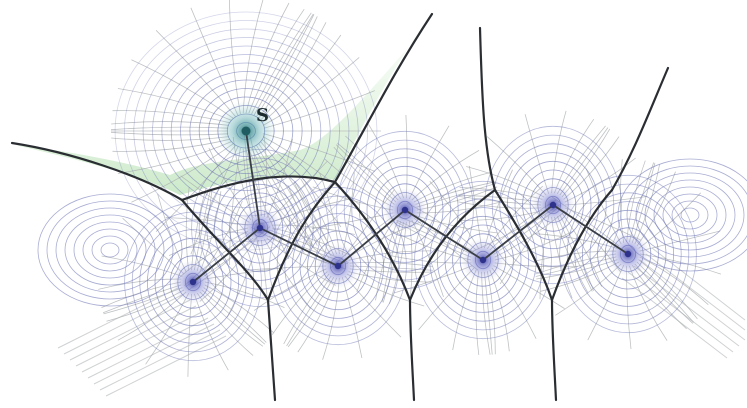 The image size is (747, 408). I want to click on source-point, so click(246, 131).